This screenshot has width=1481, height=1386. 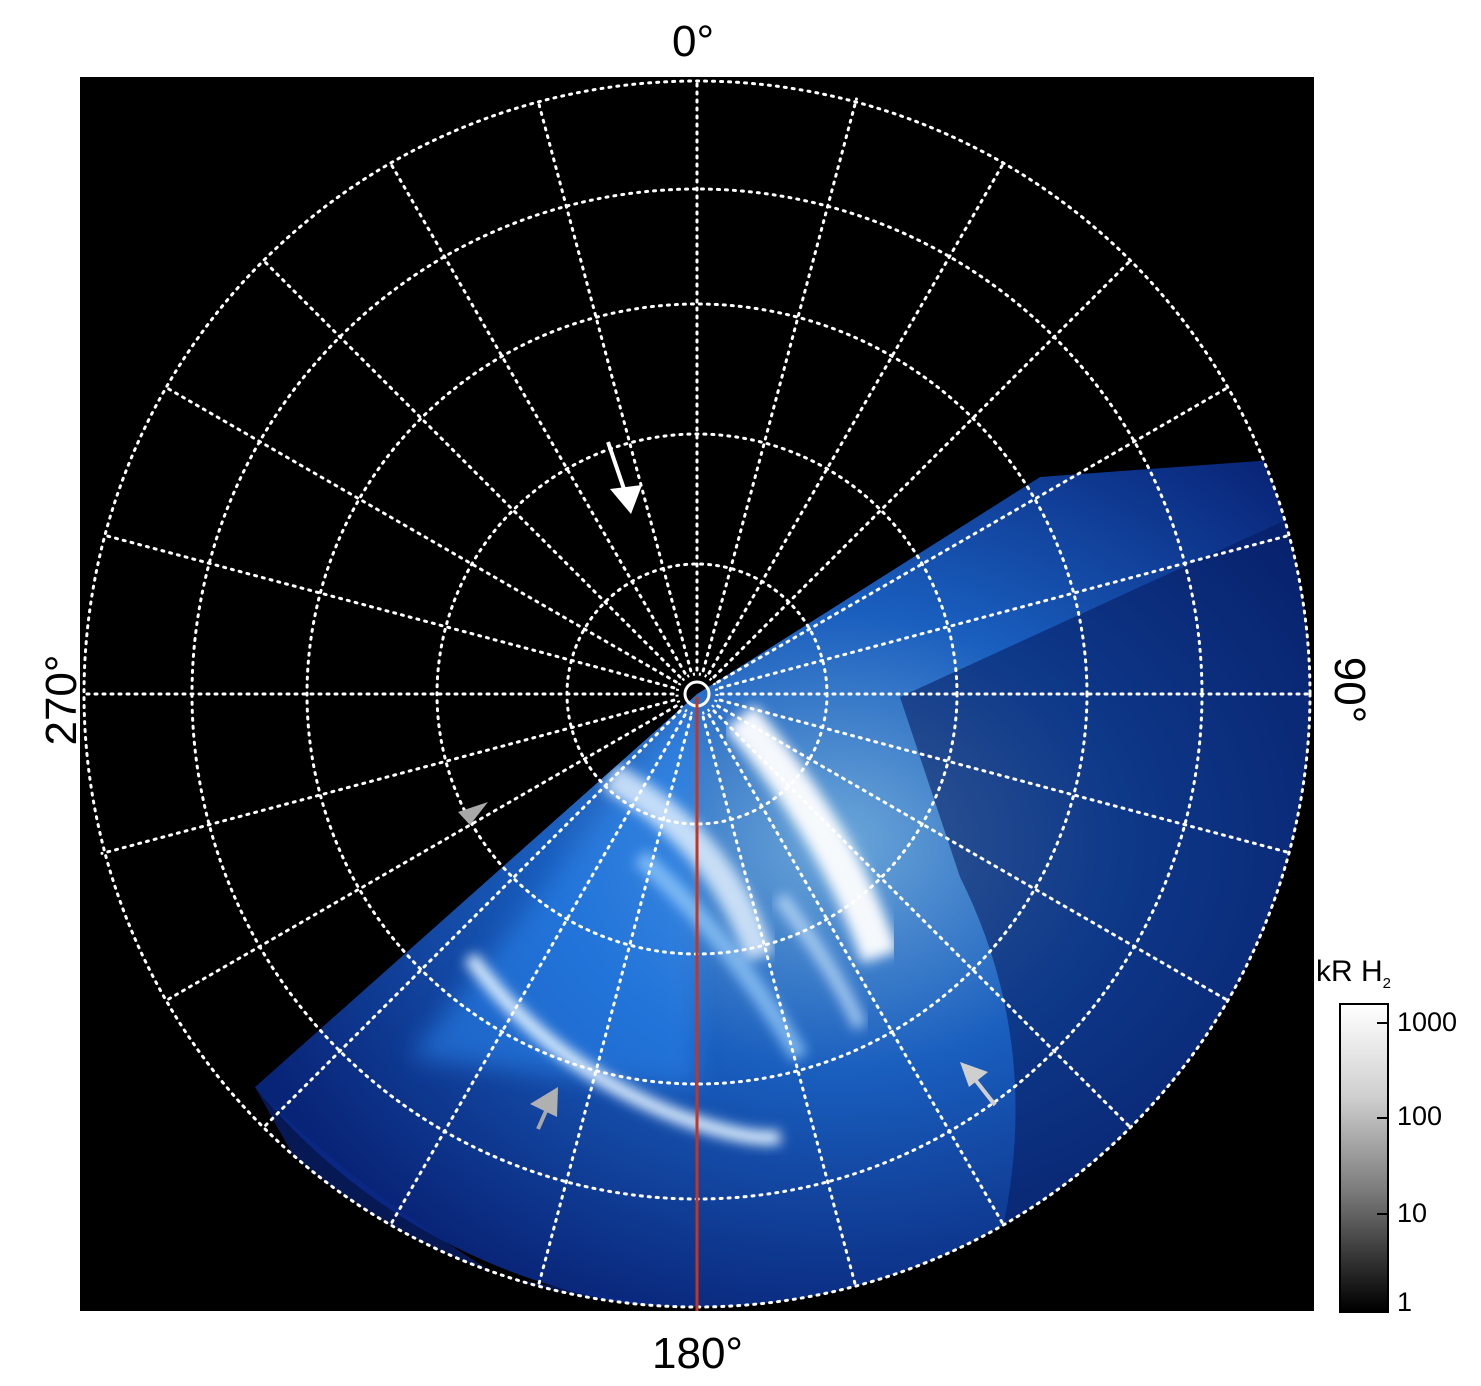 What do you see at coordinates (1405, 1302) in the screenshot?
I see `colorbar-tick-label: 1` at bounding box center [1405, 1302].